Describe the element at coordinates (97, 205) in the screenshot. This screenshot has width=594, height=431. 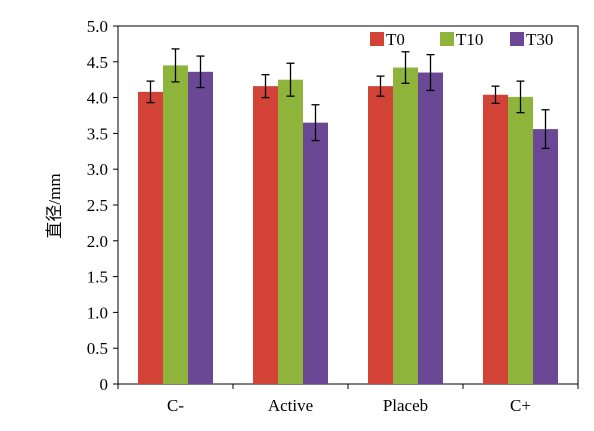
I see `y-tick-label: 2.5` at that location.